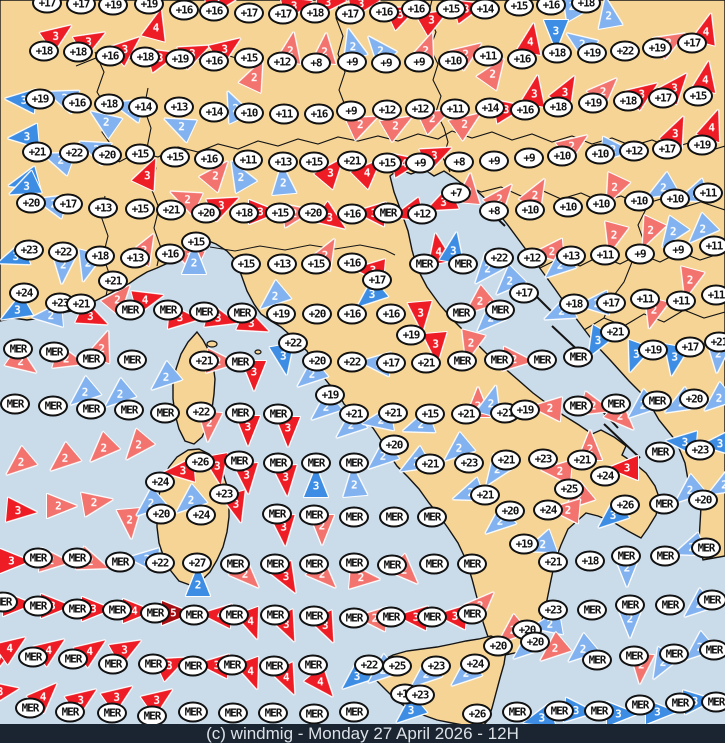  I want to click on temp-label: +18, so click(109, 104).